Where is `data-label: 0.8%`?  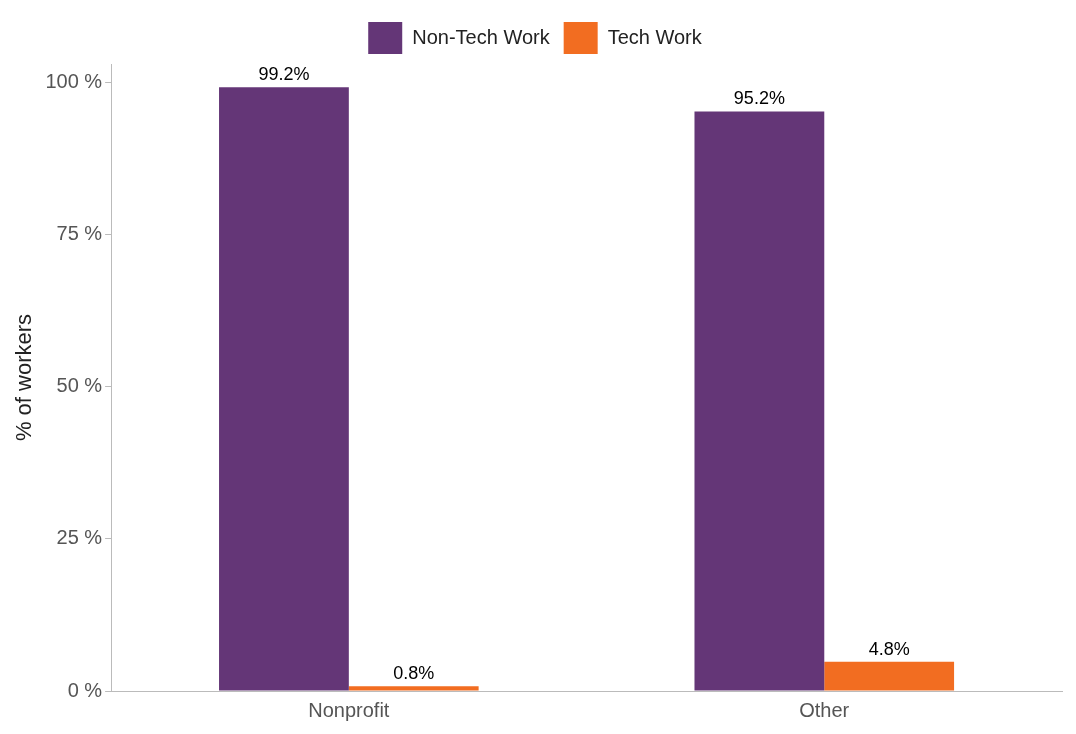 data-label: 0.8% is located at coordinates (414, 673).